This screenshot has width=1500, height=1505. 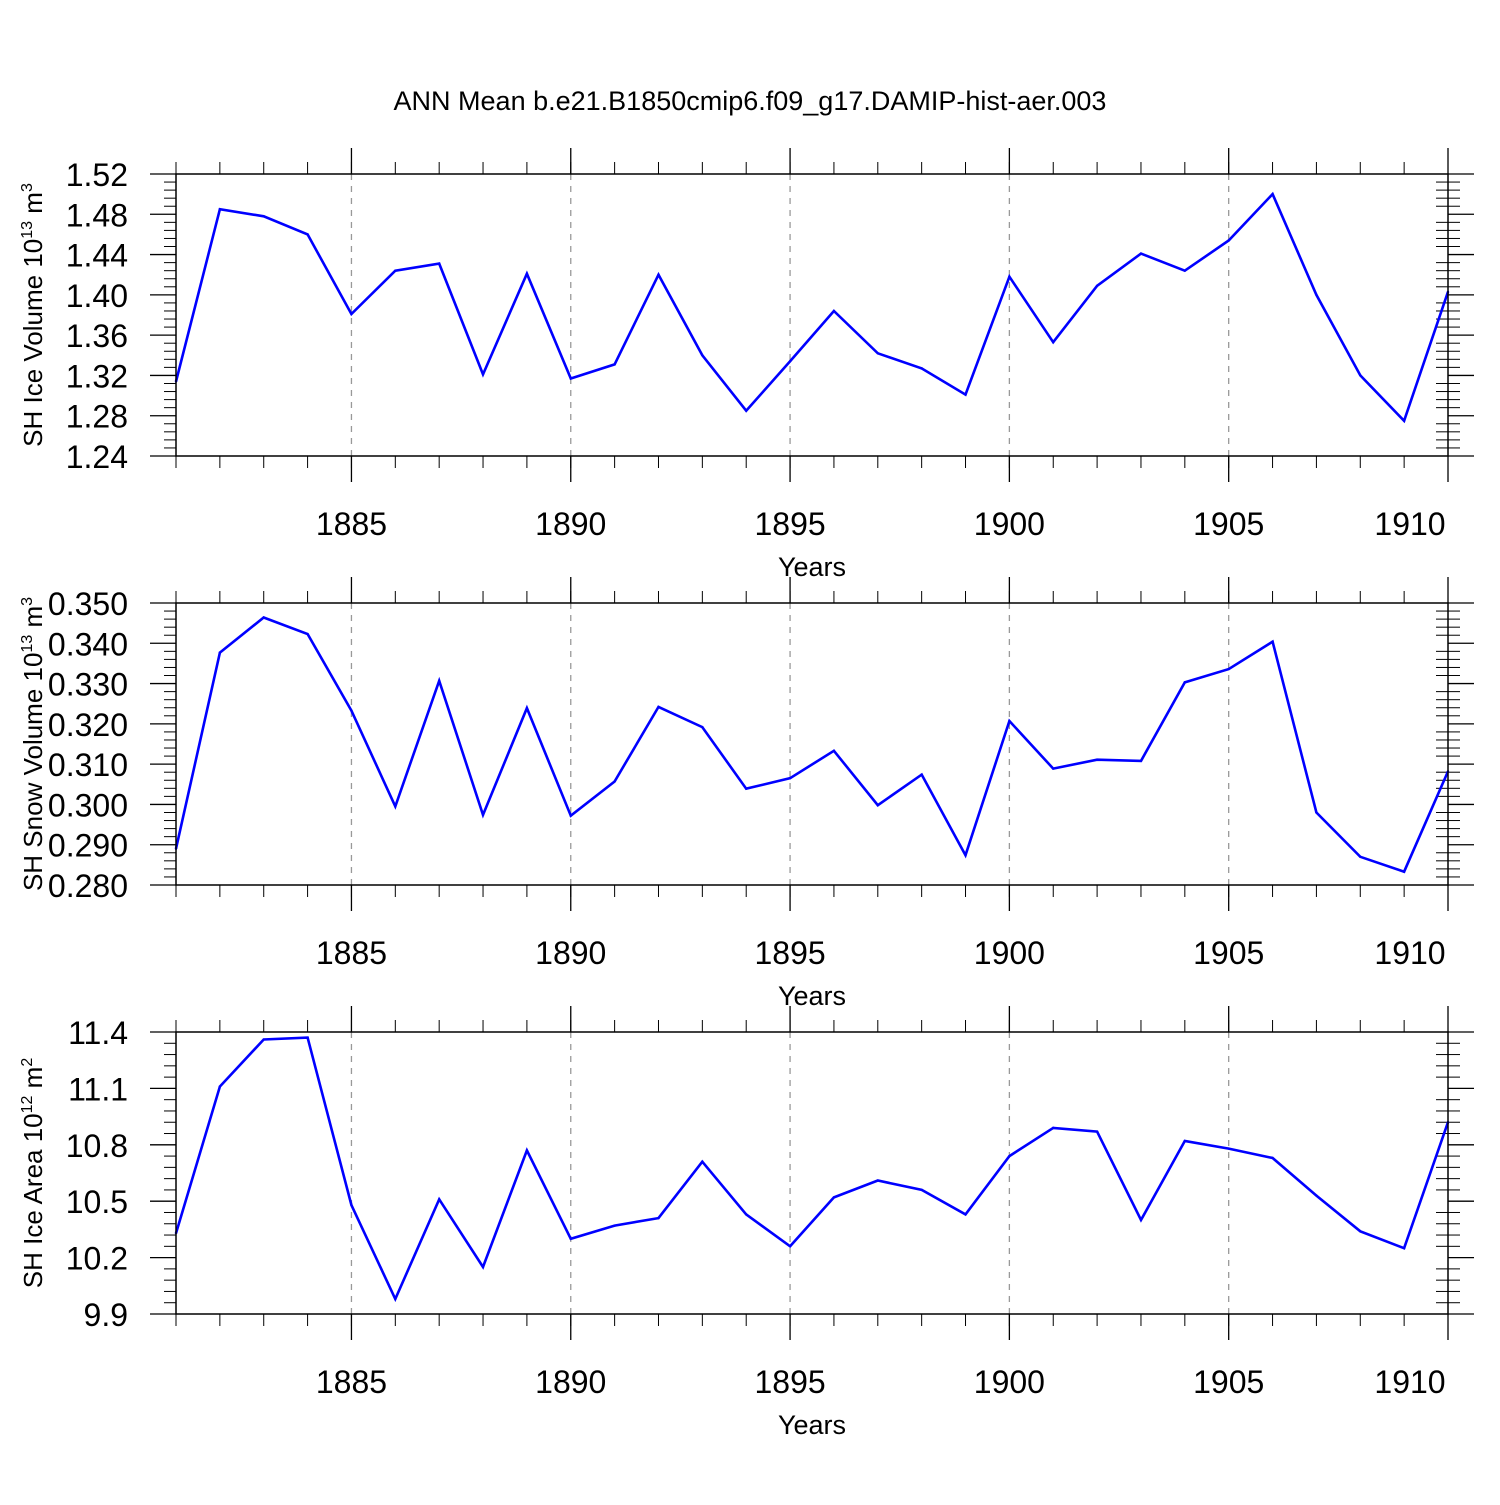 What do you see at coordinates (88, 765) in the screenshot?
I see `y-tick-label: 0.310` at bounding box center [88, 765].